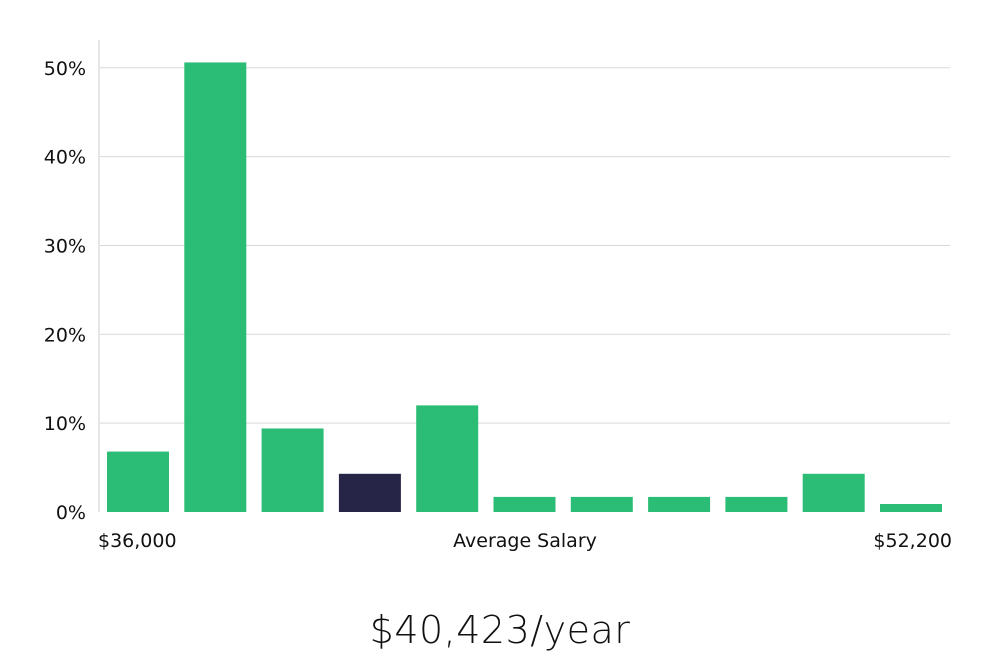 The width and height of the screenshot is (1000, 660). I want to click on y-tick-label: 50%, so click(65, 69).